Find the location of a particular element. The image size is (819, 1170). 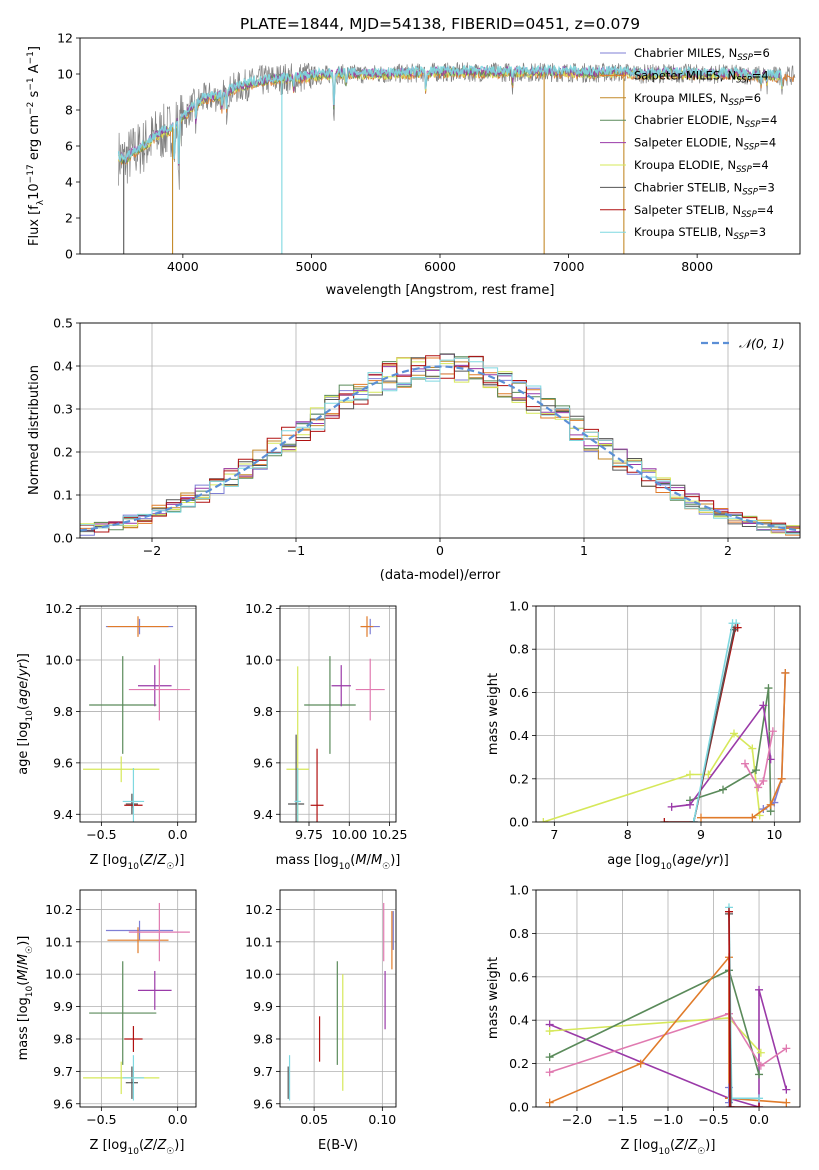

z-age-x-axis-label-part: ( is located at coordinates (141, 860).